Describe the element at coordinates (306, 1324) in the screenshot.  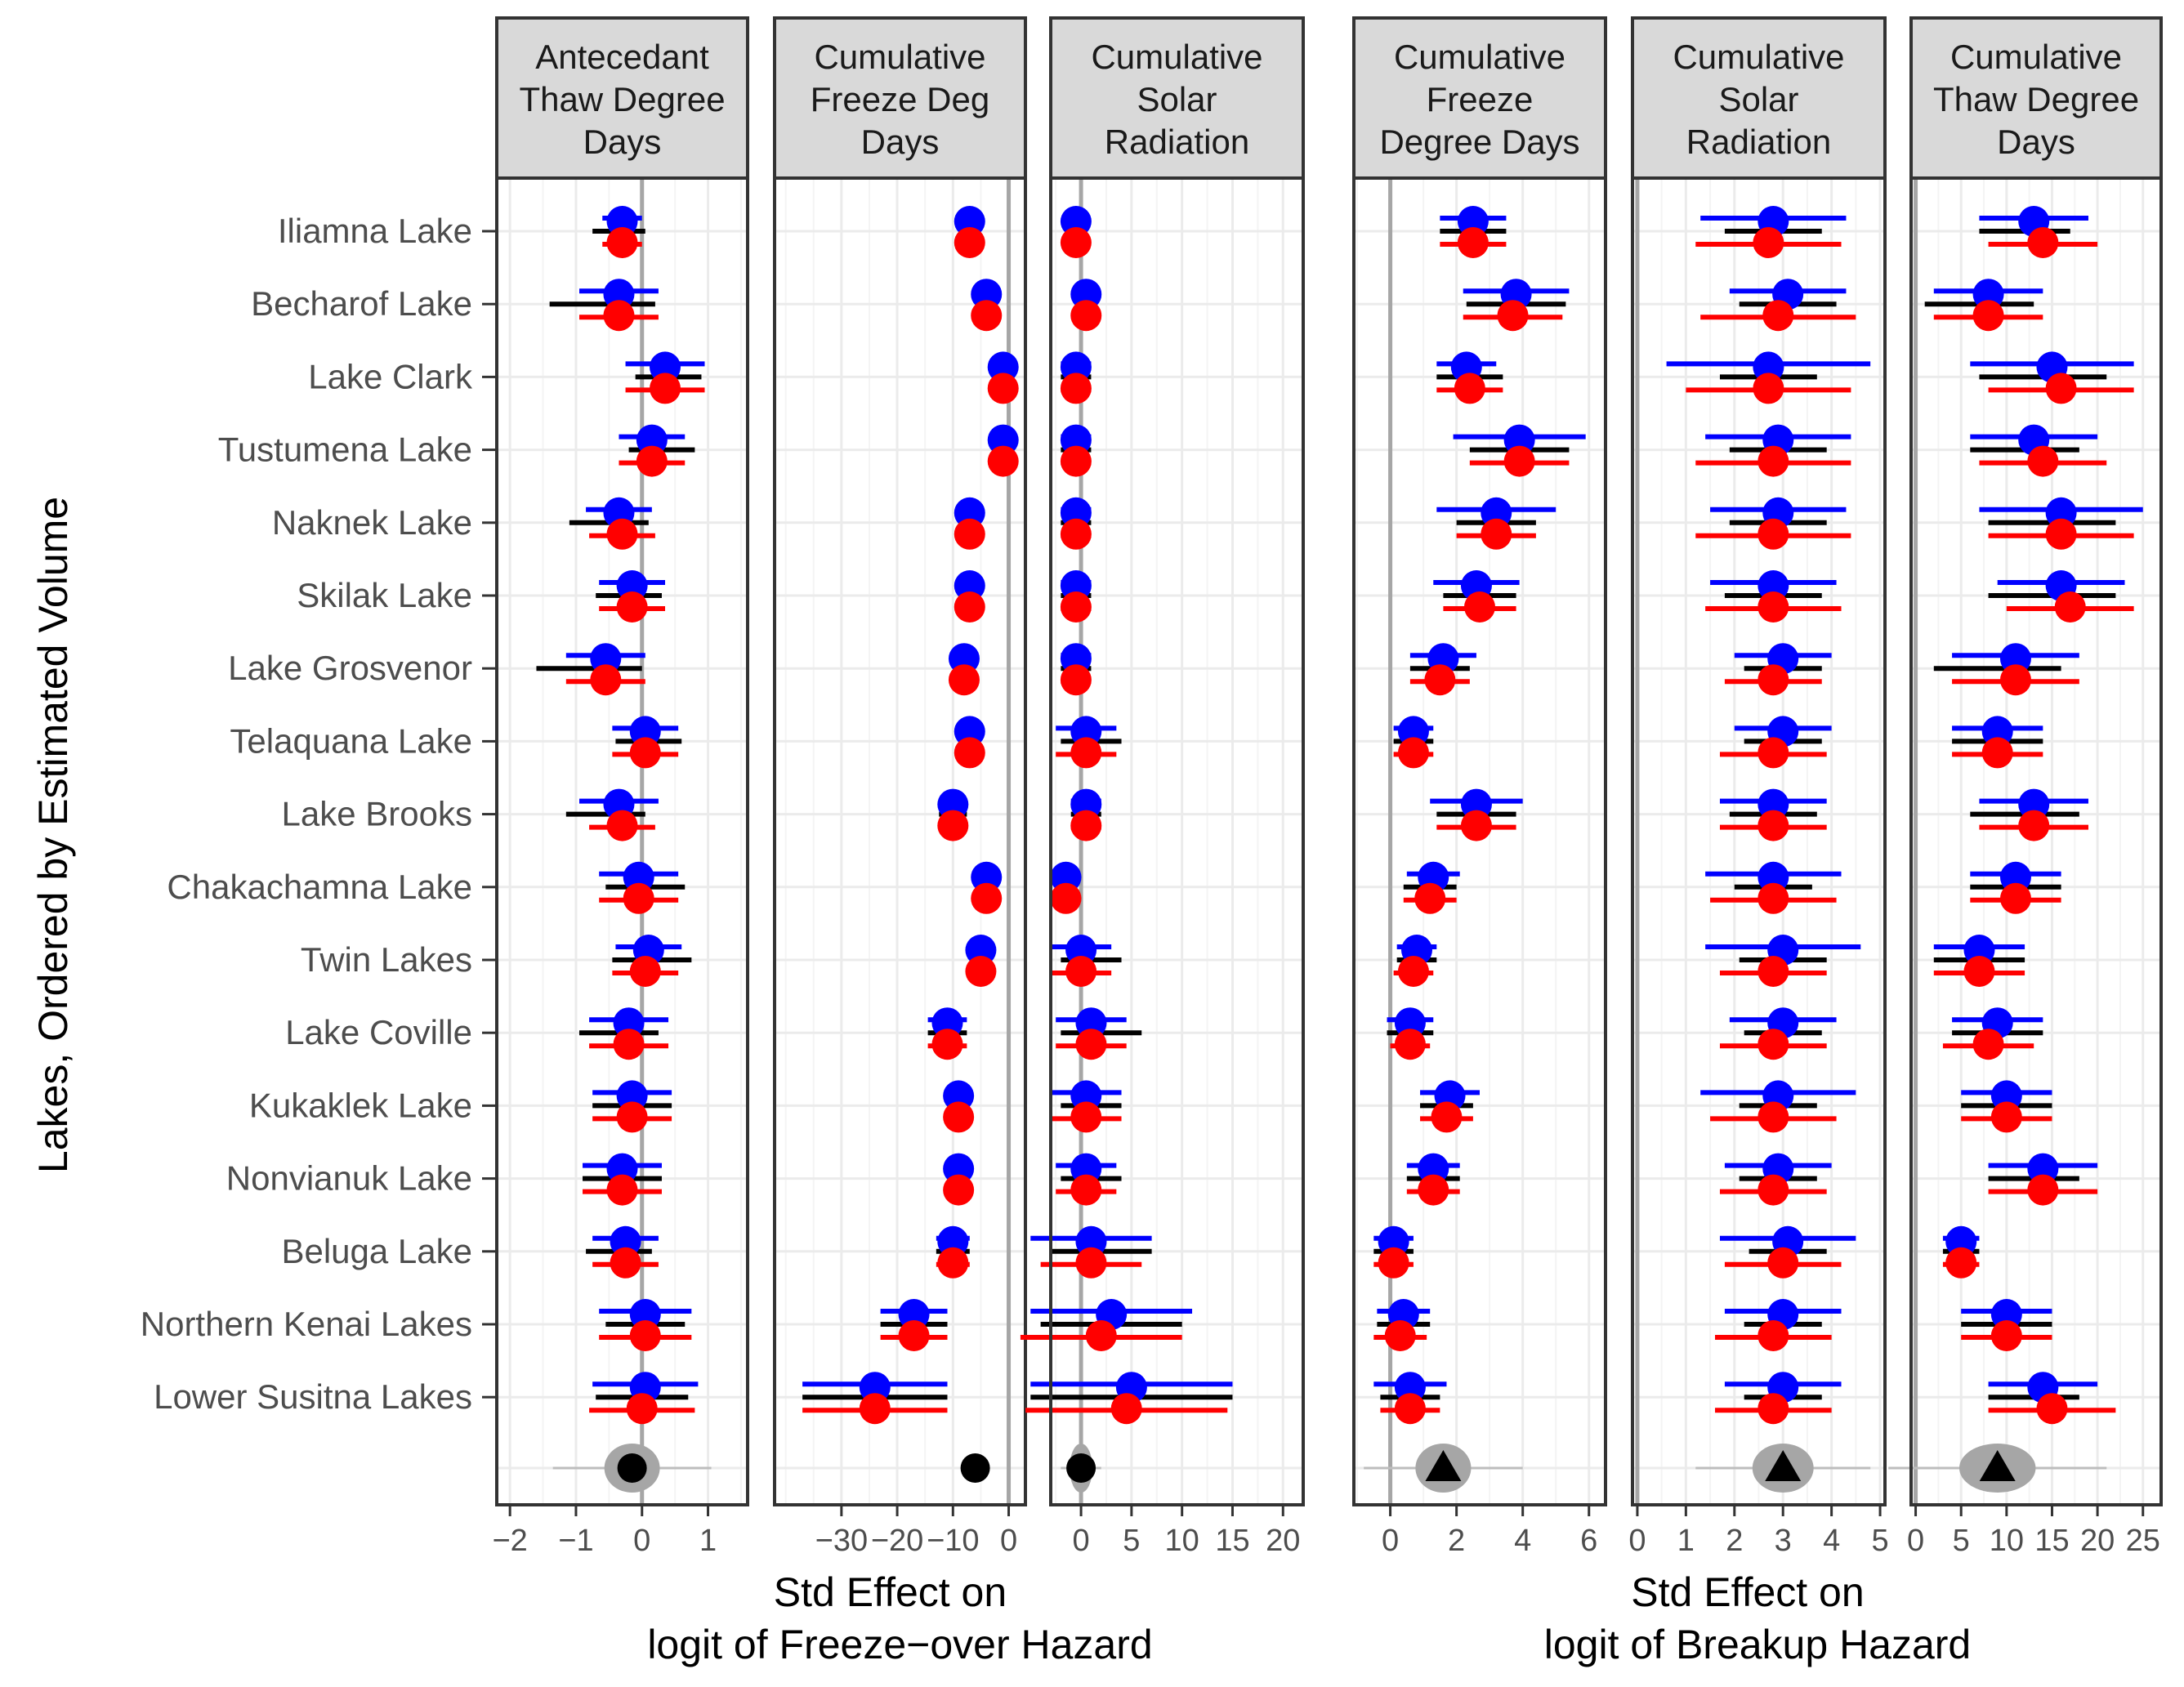
I see `lake-label-15: Northern Kenai Lakes` at that location.